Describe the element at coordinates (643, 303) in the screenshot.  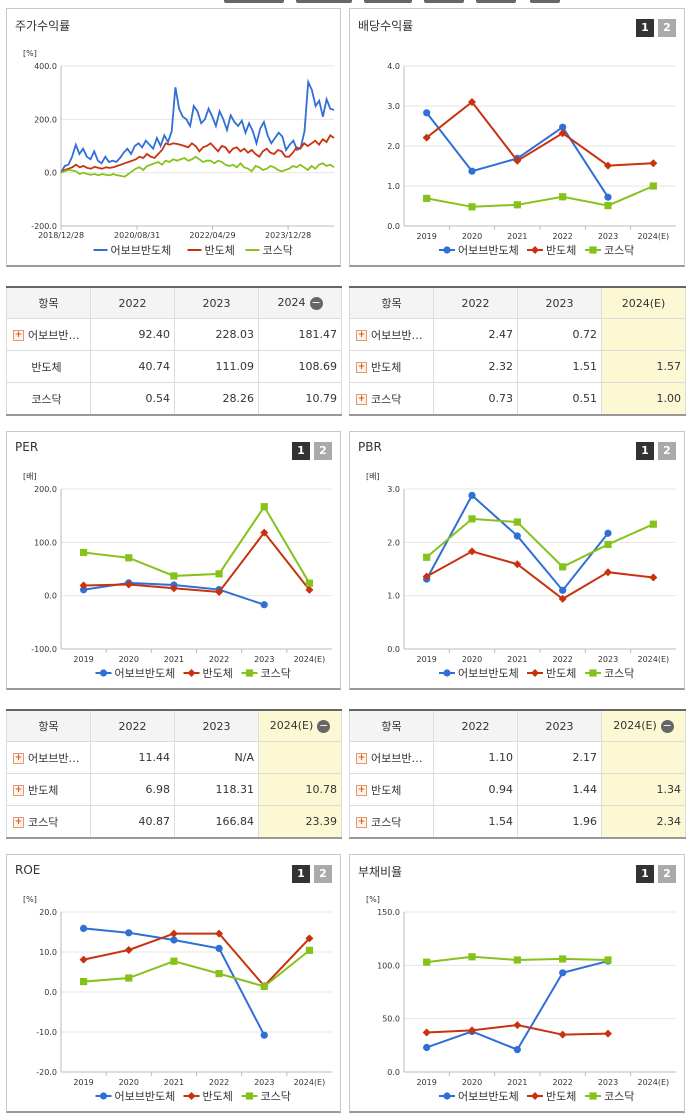
I see `col-header: 2024(E)` at that location.